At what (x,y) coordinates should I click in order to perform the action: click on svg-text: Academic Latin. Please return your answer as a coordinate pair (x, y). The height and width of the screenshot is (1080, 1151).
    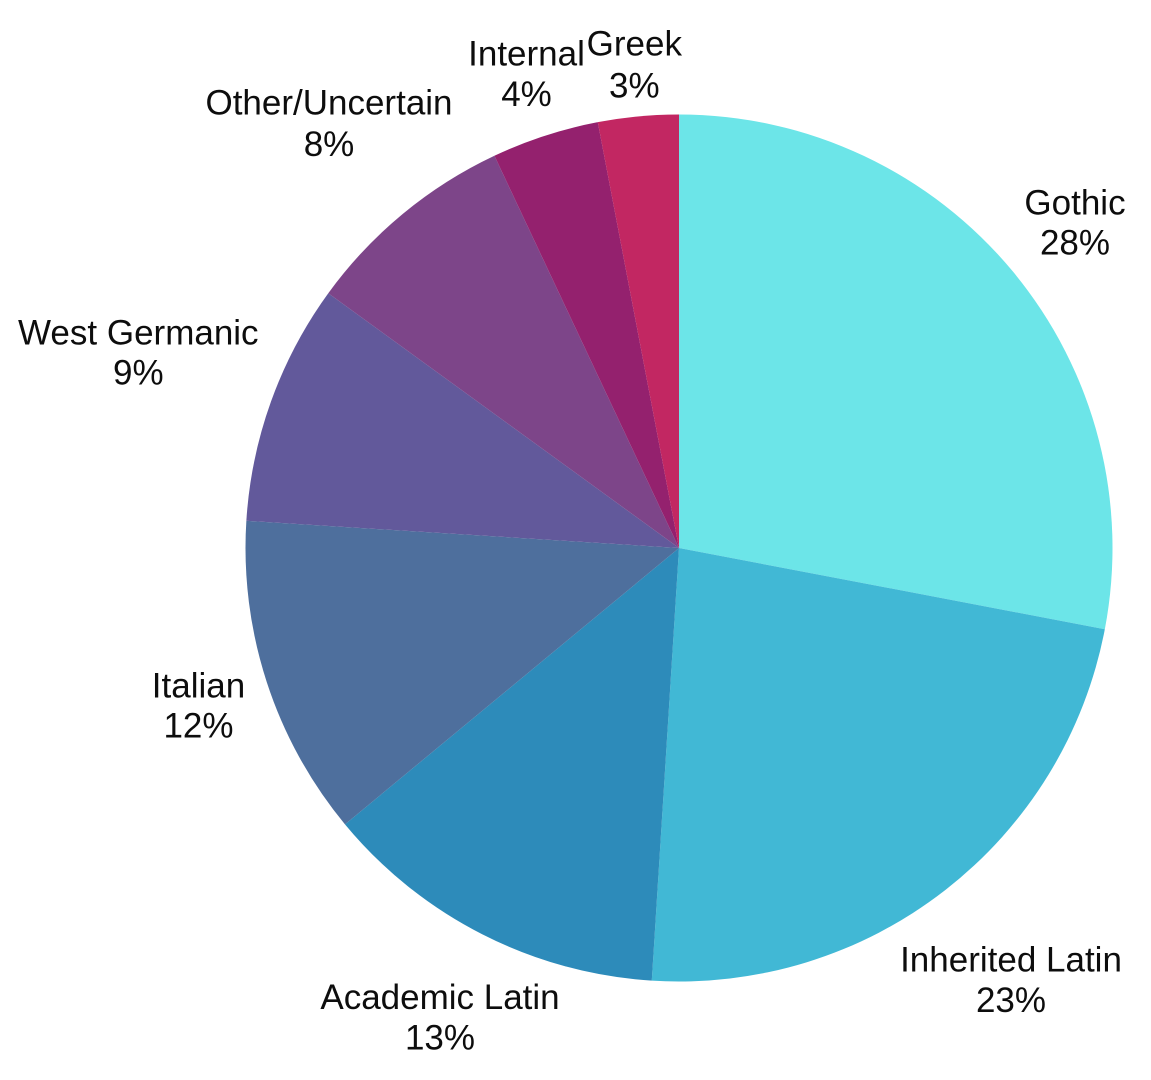
    Looking at the image, I should click on (439, 997).